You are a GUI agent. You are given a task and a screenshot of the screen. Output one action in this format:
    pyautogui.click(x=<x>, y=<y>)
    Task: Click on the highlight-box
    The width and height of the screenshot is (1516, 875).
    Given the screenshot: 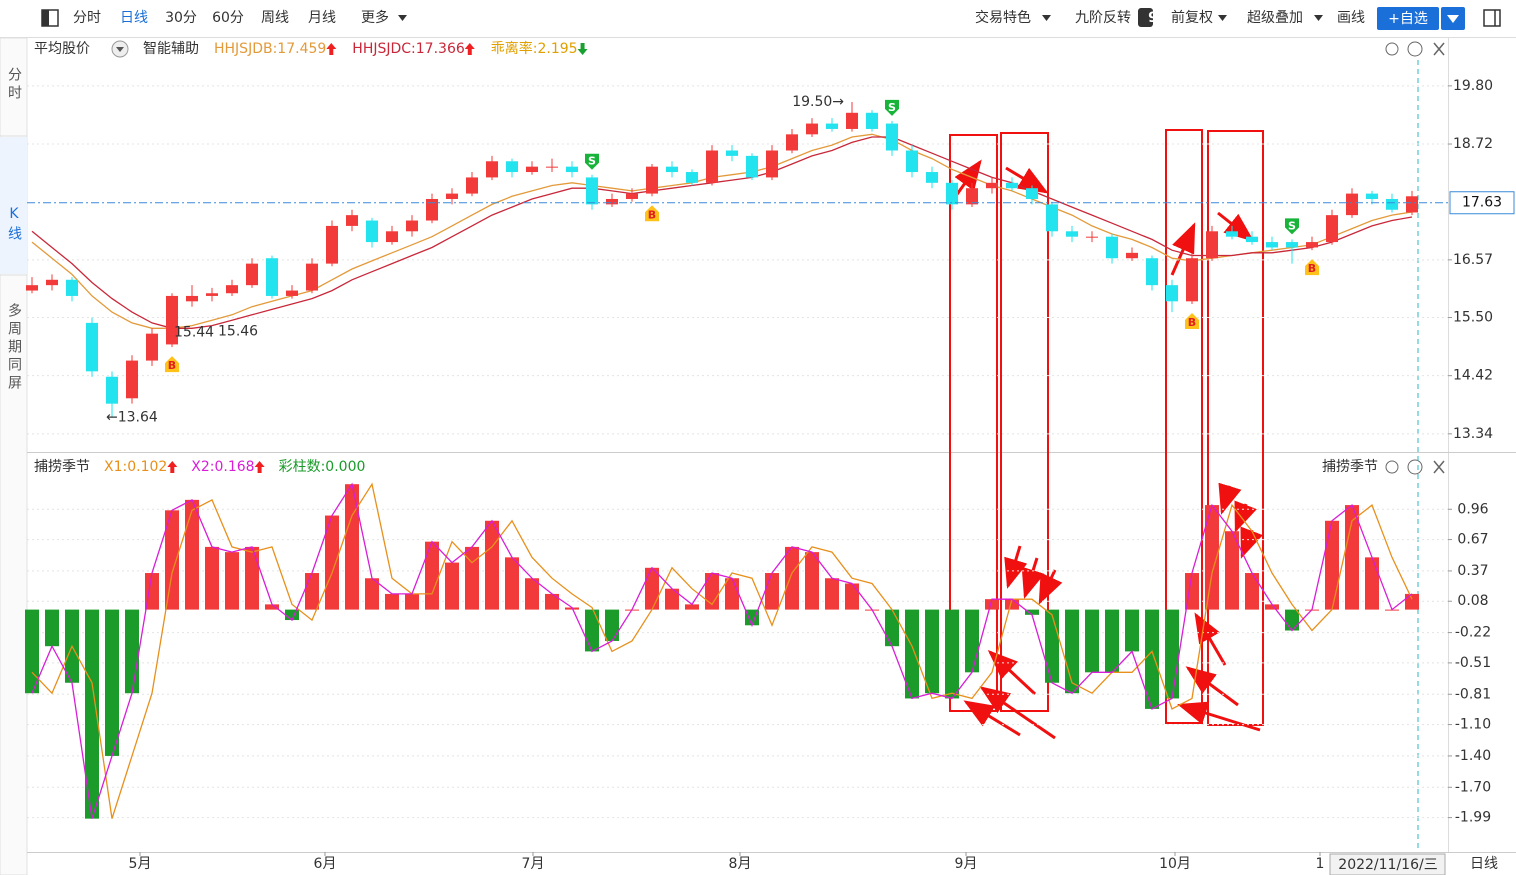 What is the action you would take?
    pyautogui.click(x=1235, y=428)
    